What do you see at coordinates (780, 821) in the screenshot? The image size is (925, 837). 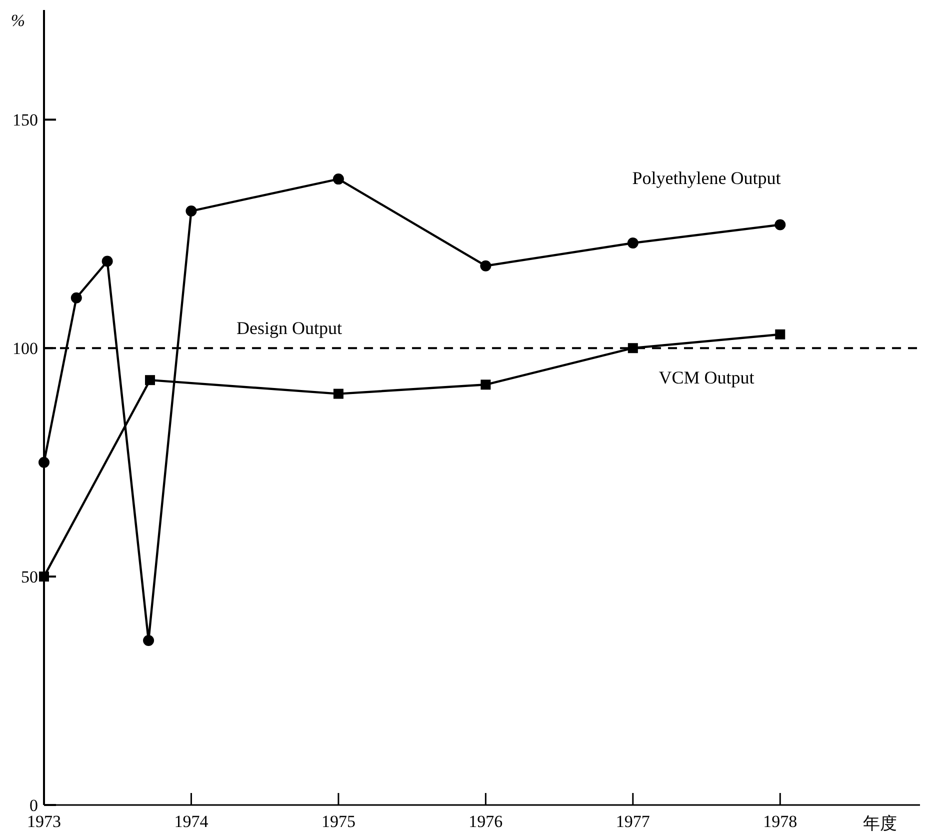 I see `x-tick-label: 1978` at bounding box center [780, 821].